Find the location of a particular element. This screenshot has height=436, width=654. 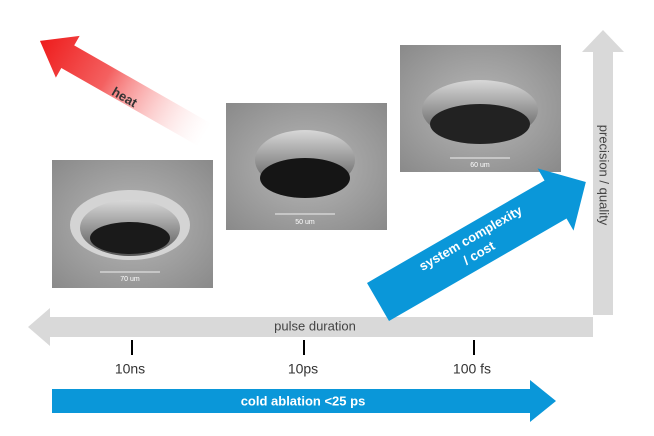

precision-label: precision / quality is located at coordinates (604, 175).